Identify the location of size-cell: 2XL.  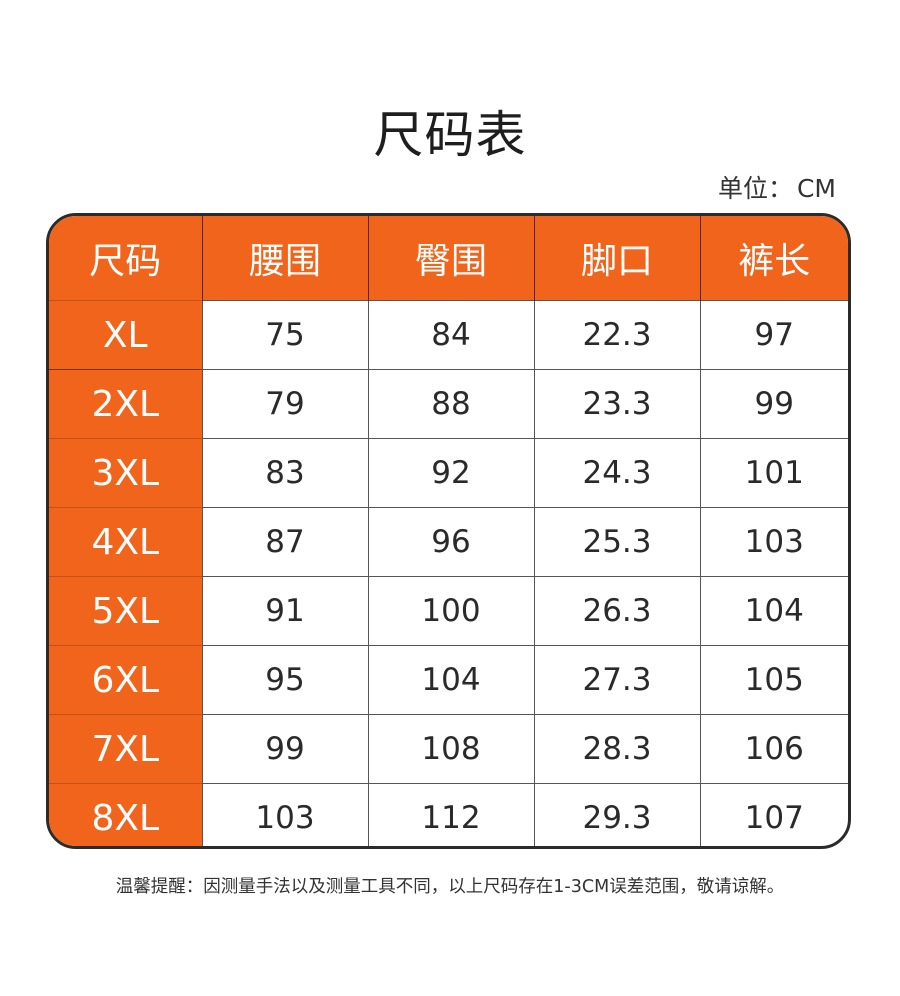
(125, 404).